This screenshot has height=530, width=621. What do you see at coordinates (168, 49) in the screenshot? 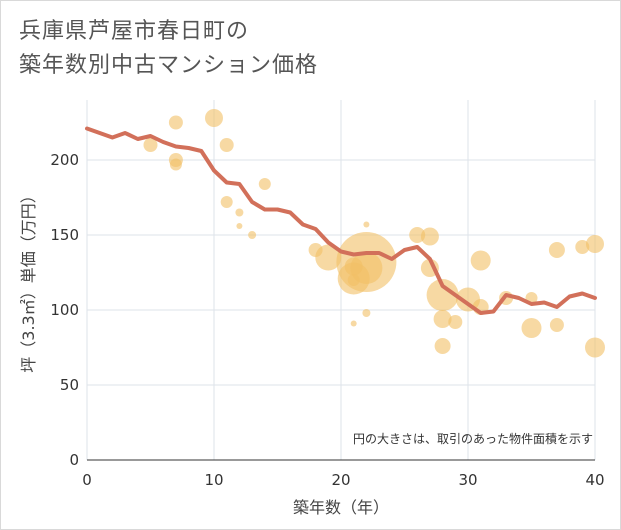
I see `chart-title: 兵庫県芦屋市春日町の 築年数別中古マンション価格` at bounding box center [168, 49].